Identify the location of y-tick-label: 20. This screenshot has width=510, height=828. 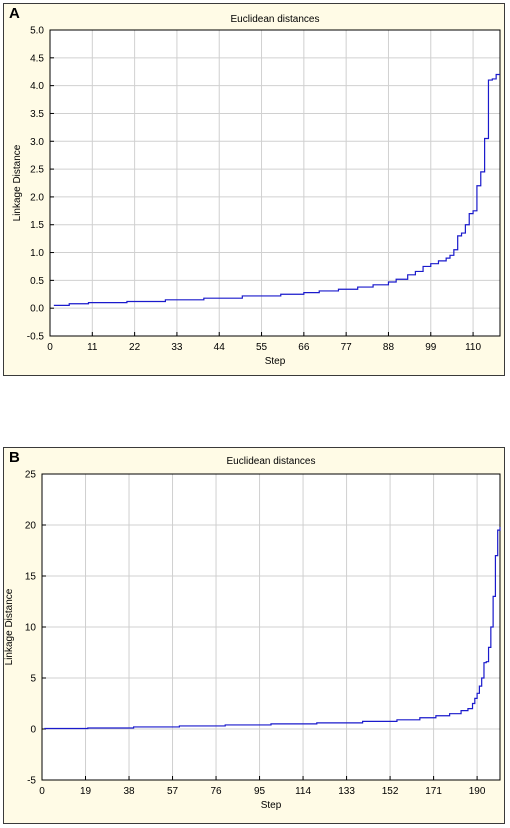
(31, 526).